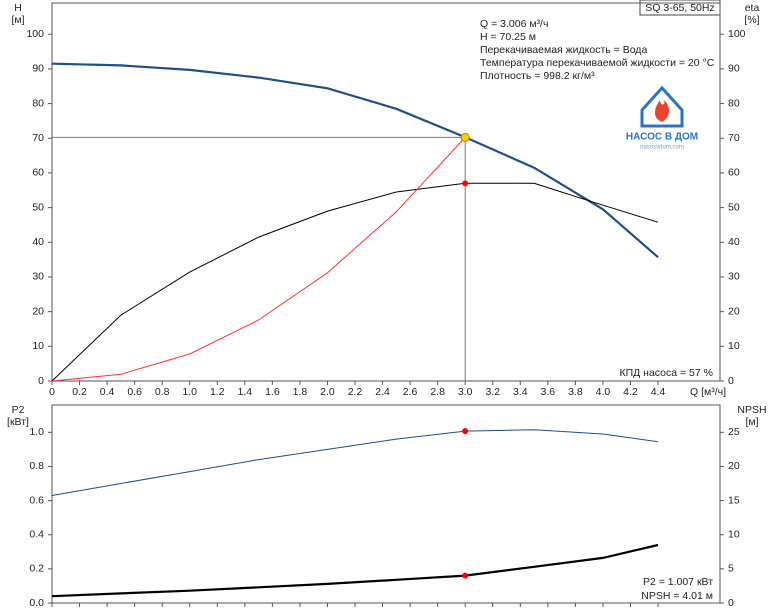 This screenshot has height=611, width=774. I want to click on x-tick-label: 1.6, so click(272, 392).